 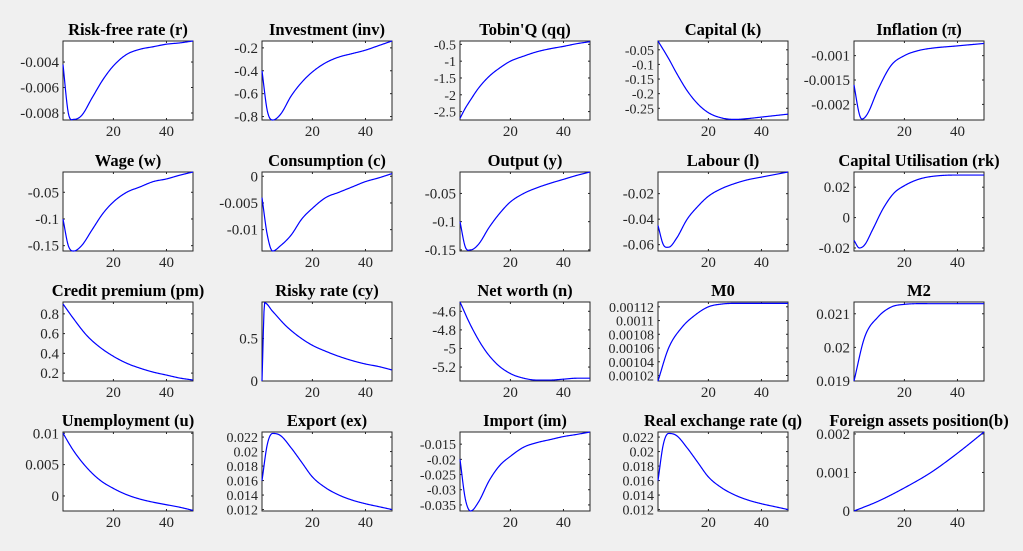 What do you see at coordinates (327, 29) in the screenshot?
I see `subplot-title: Investment (inv)` at bounding box center [327, 29].